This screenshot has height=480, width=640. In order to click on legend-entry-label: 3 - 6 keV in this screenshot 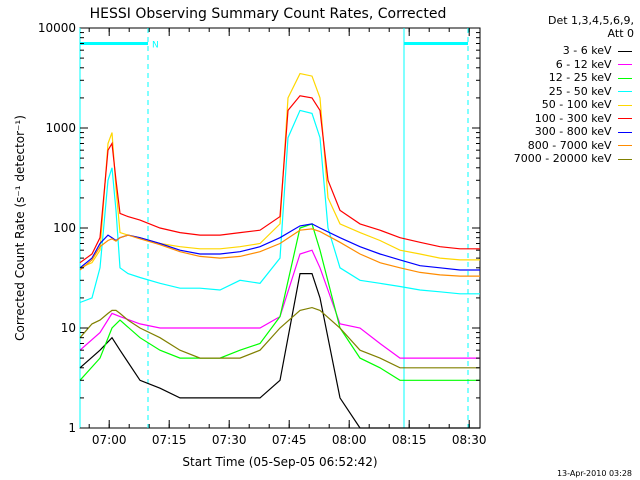, I will do `click(588, 50)`.